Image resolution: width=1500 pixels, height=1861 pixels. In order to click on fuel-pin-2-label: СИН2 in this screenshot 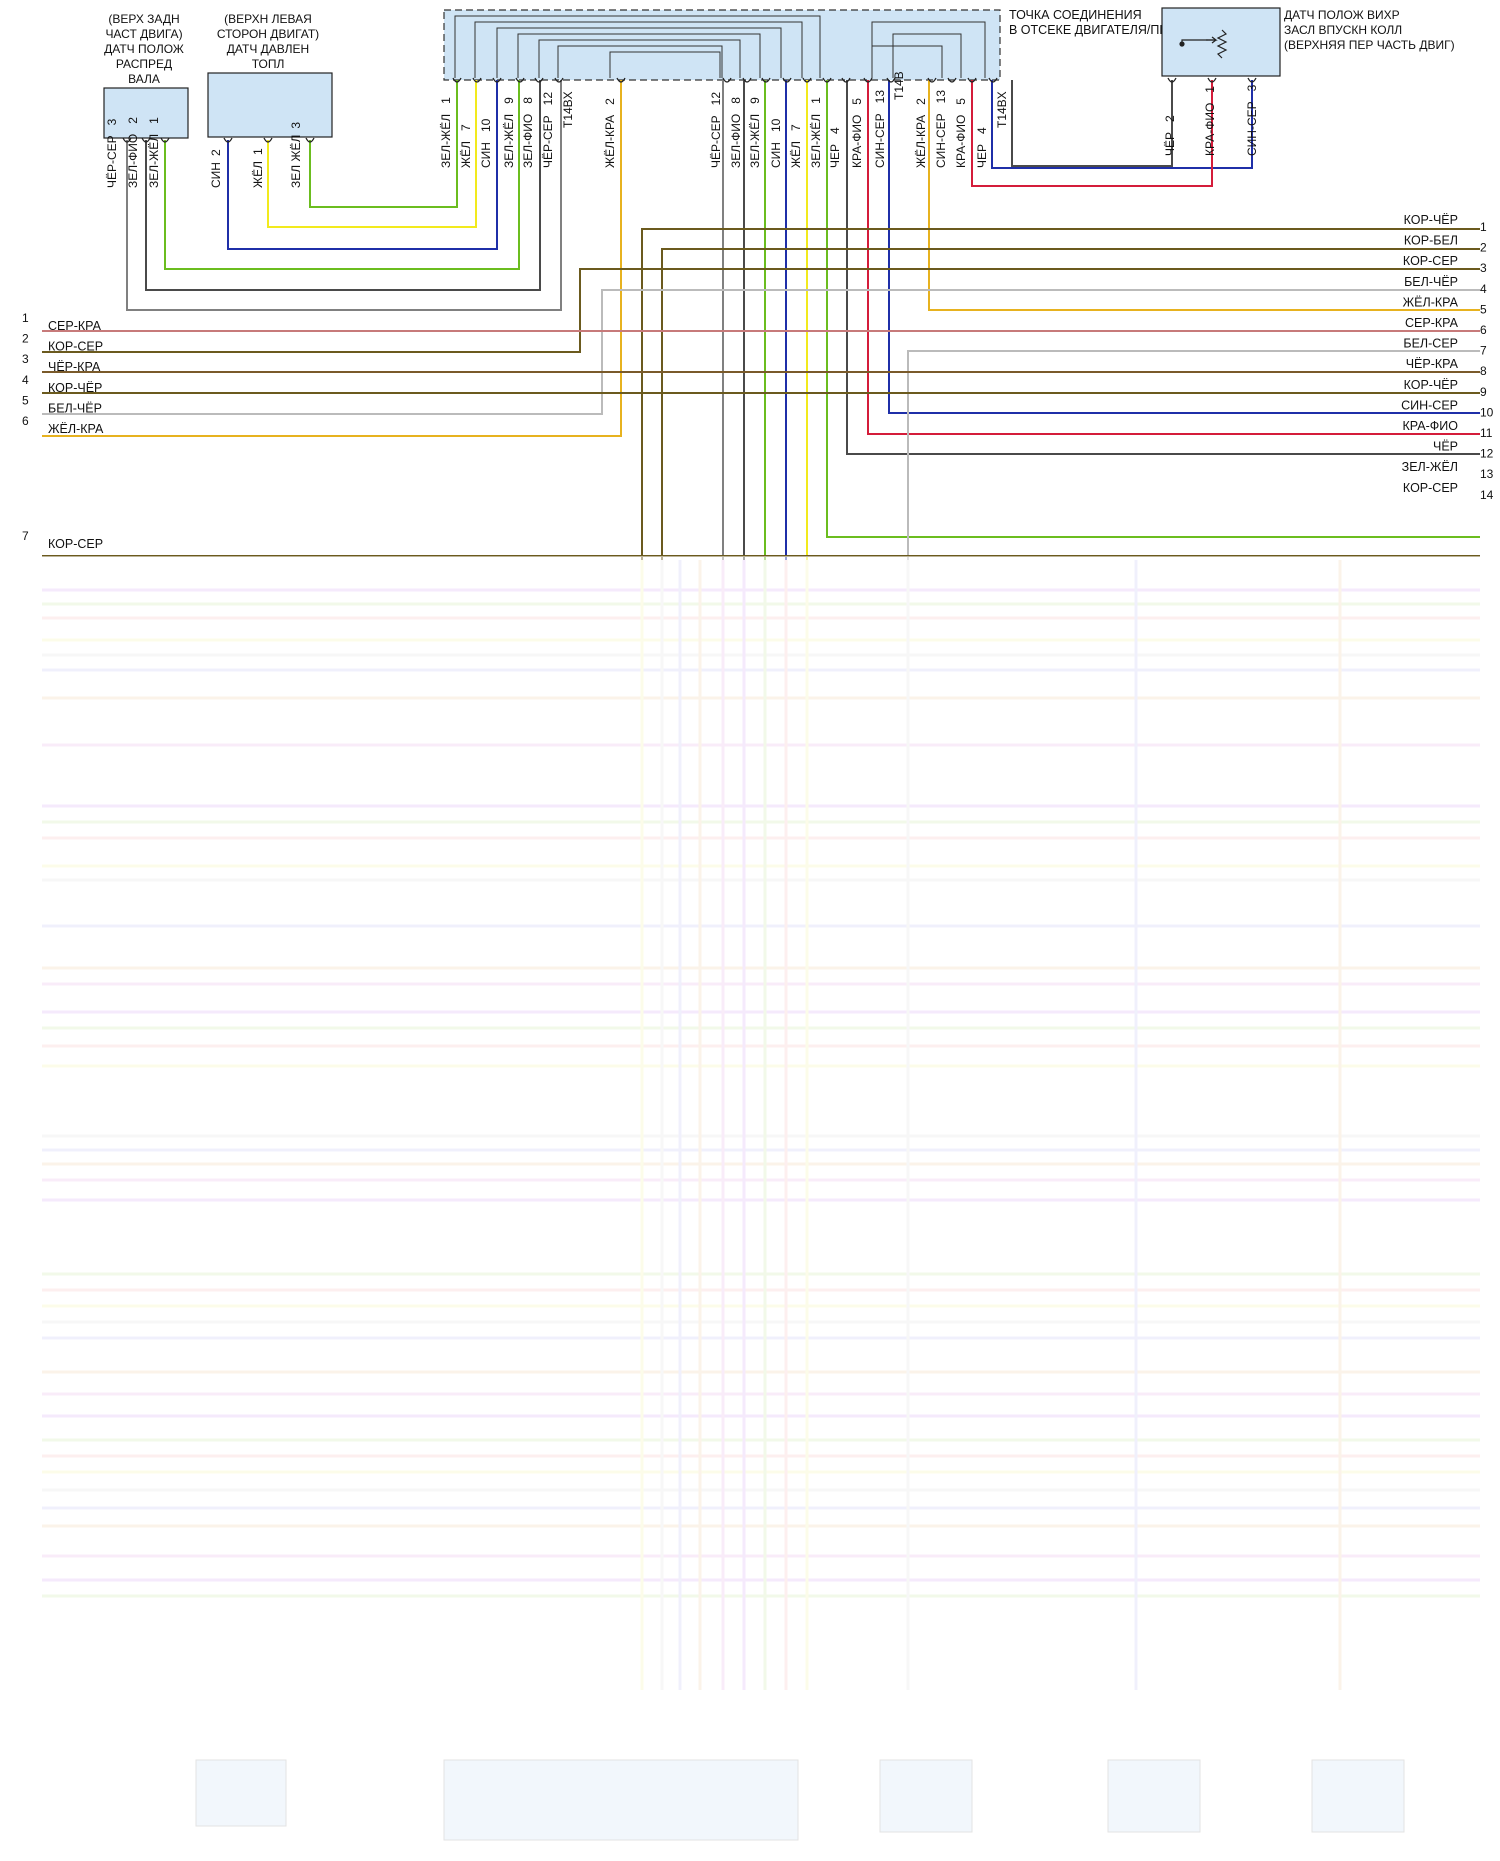, I will do `click(216, 168)`.